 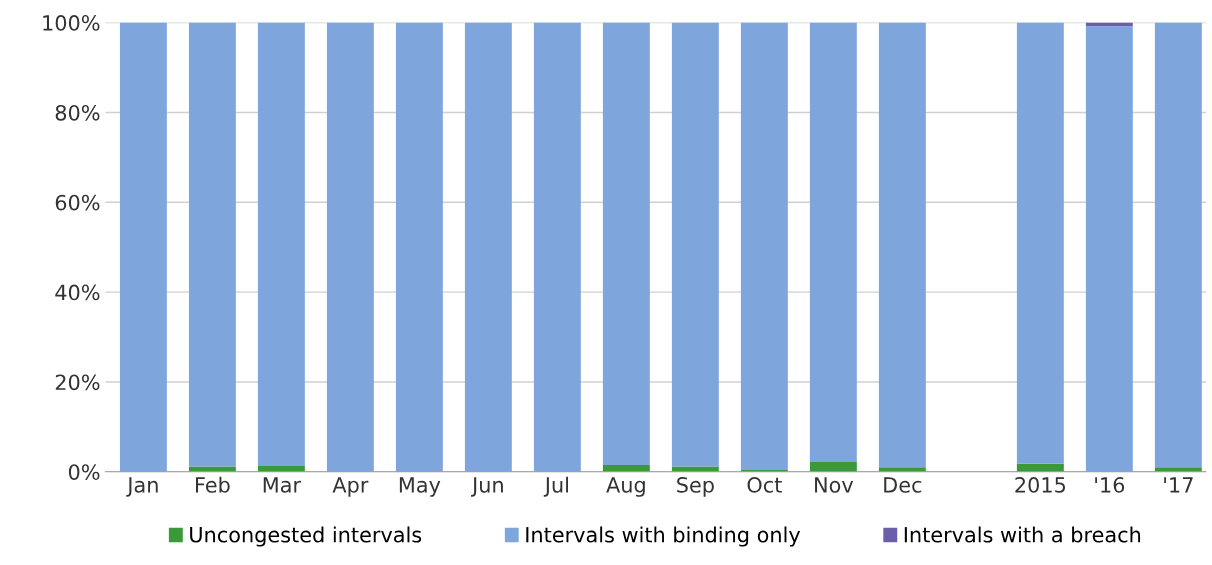 What do you see at coordinates (834, 485) in the screenshot?
I see `x-tick-label: Nov` at bounding box center [834, 485].